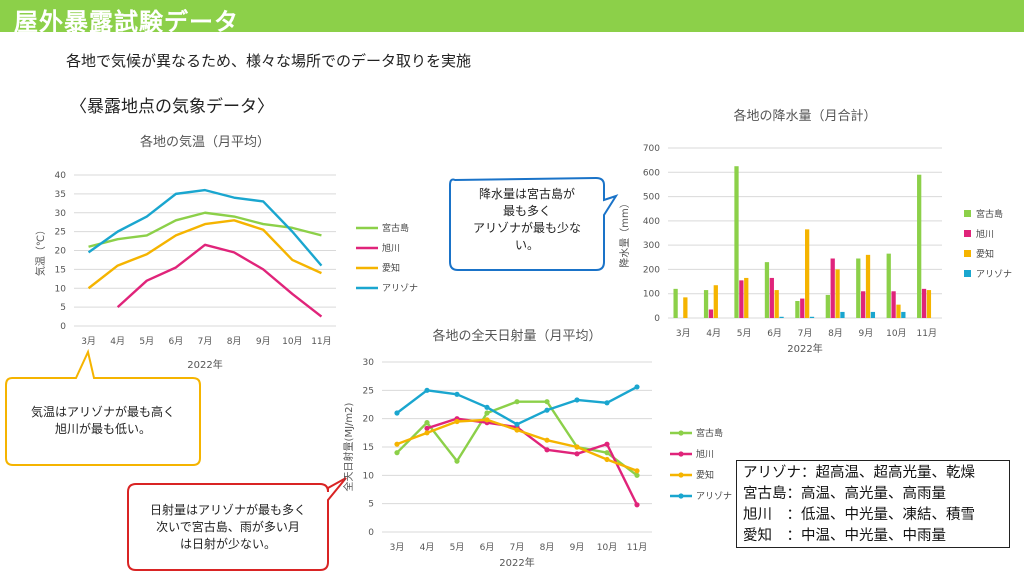 This screenshot has width=1024, height=576. What do you see at coordinates (534, 223) in the screenshot?
I see `rain-callout-balloon` at bounding box center [534, 223].